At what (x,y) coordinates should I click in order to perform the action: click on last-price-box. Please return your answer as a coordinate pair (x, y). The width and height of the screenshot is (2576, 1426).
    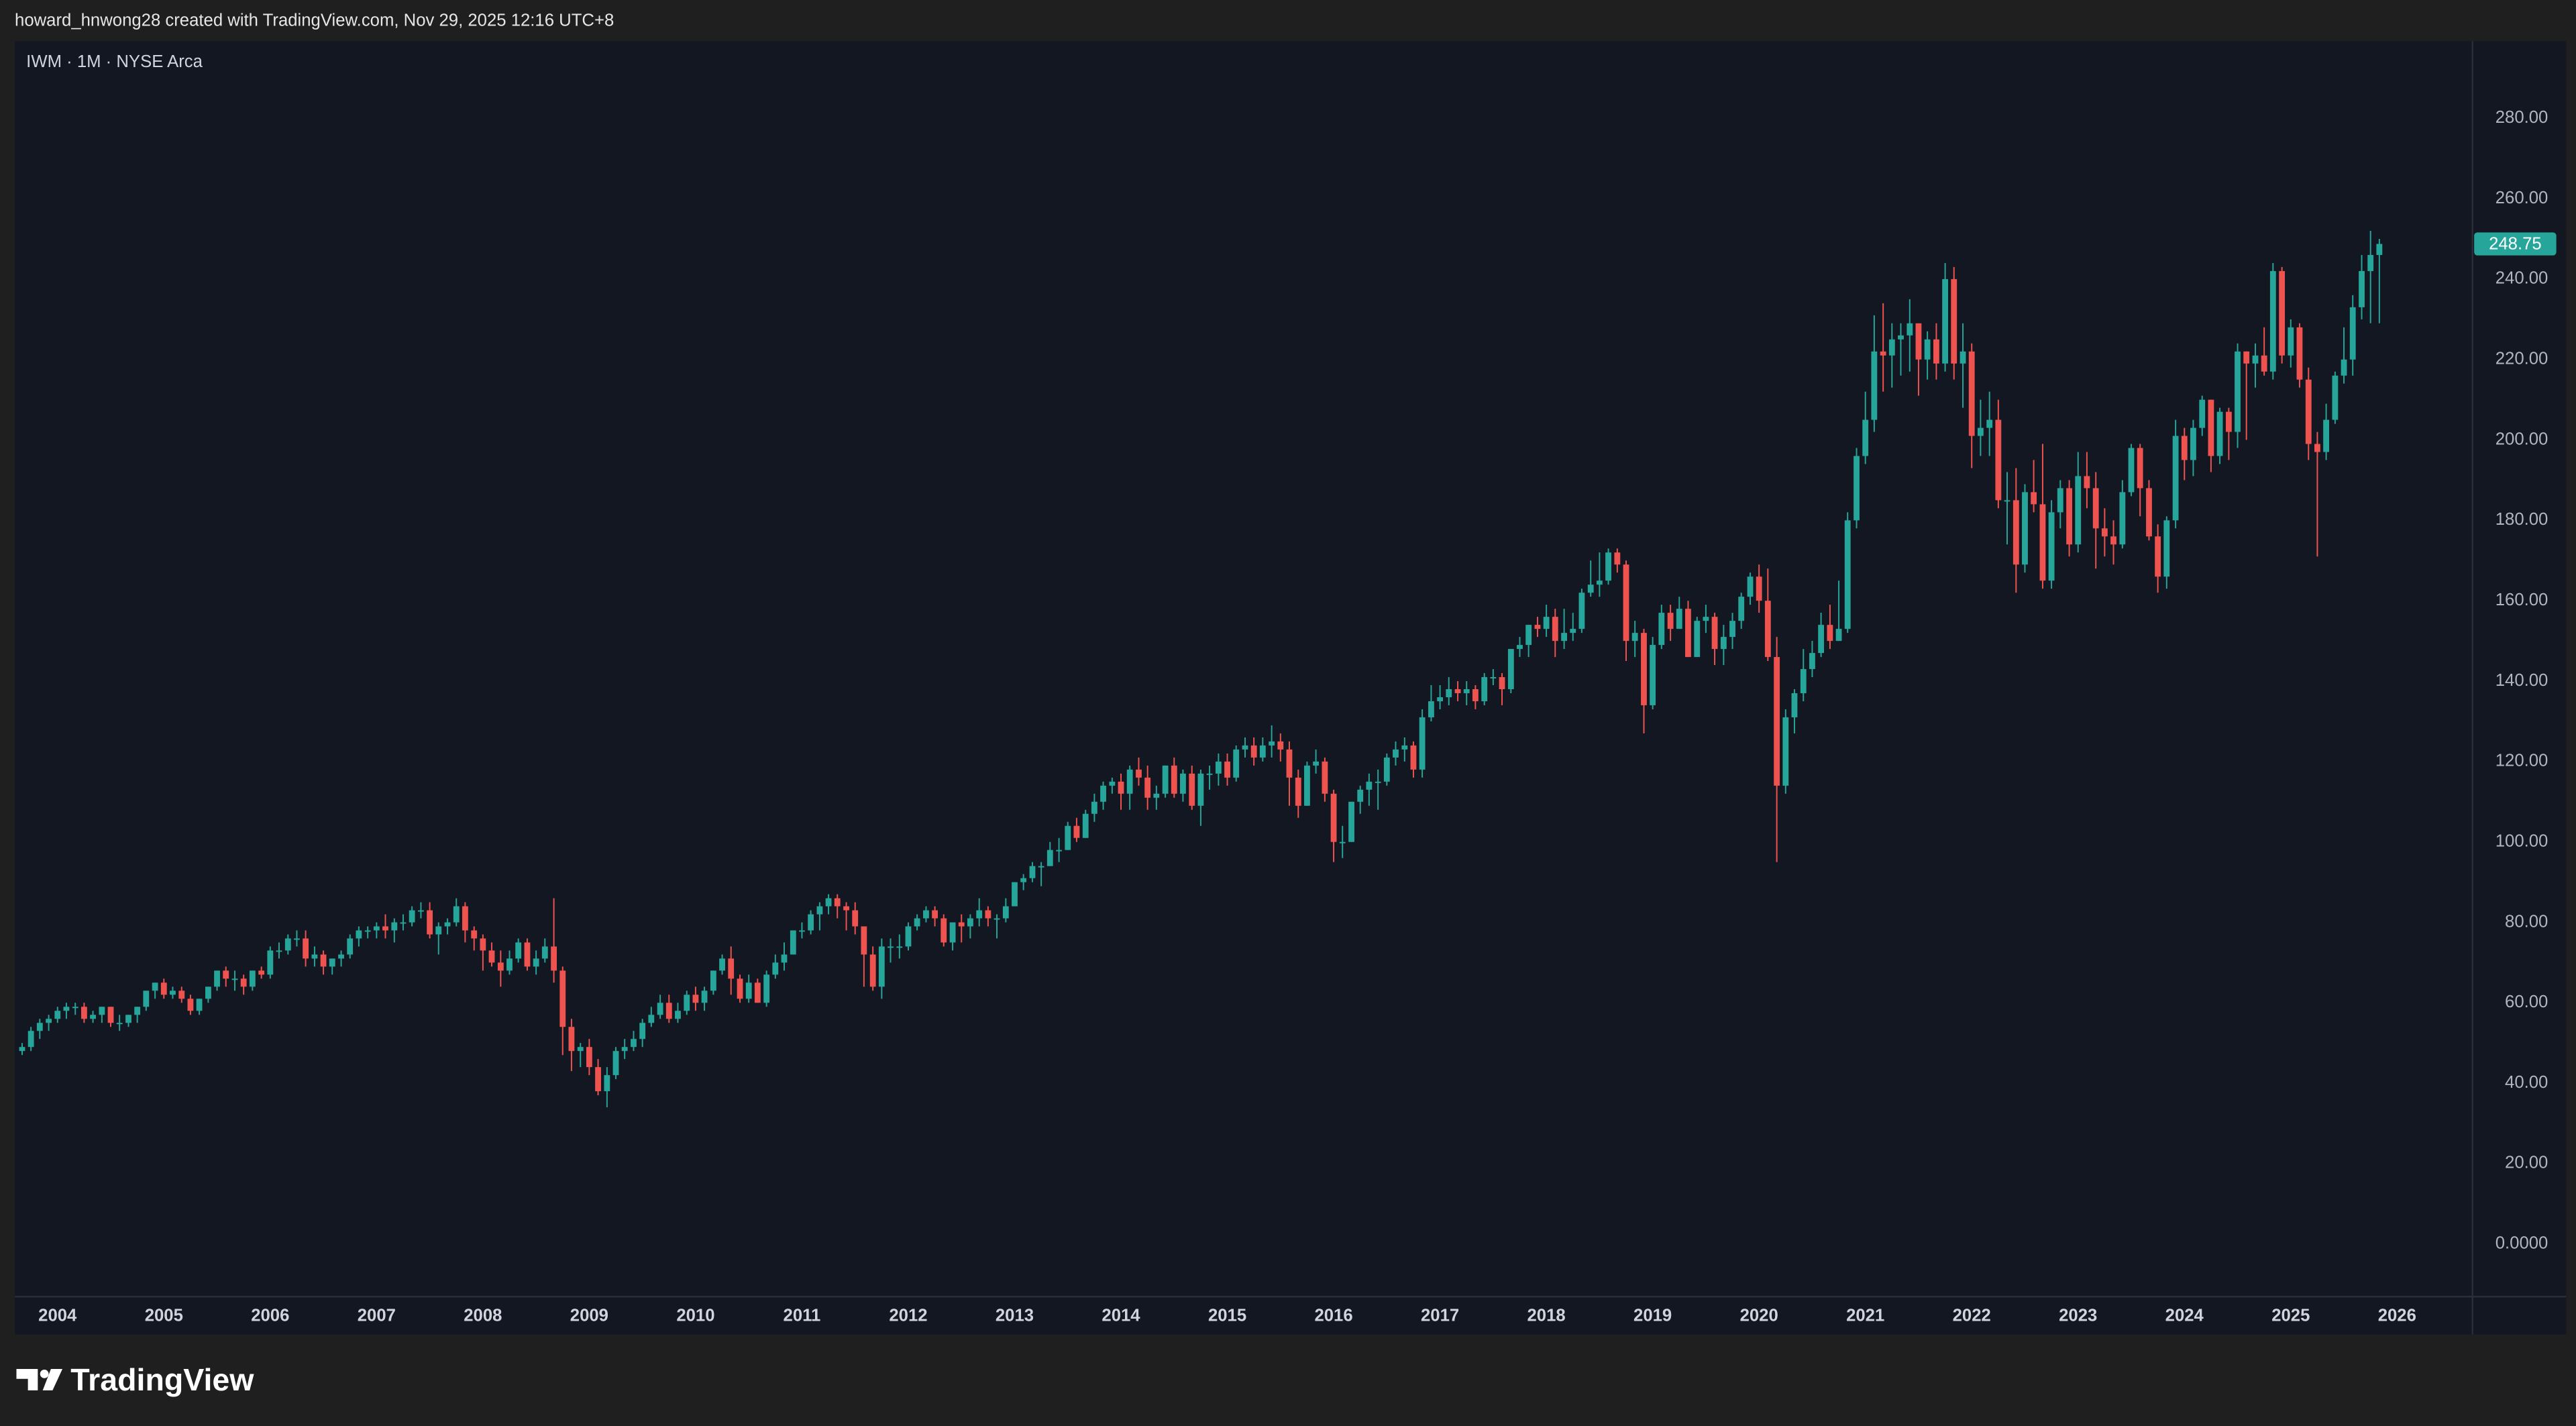
    Looking at the image, I should click on (2515, 244).